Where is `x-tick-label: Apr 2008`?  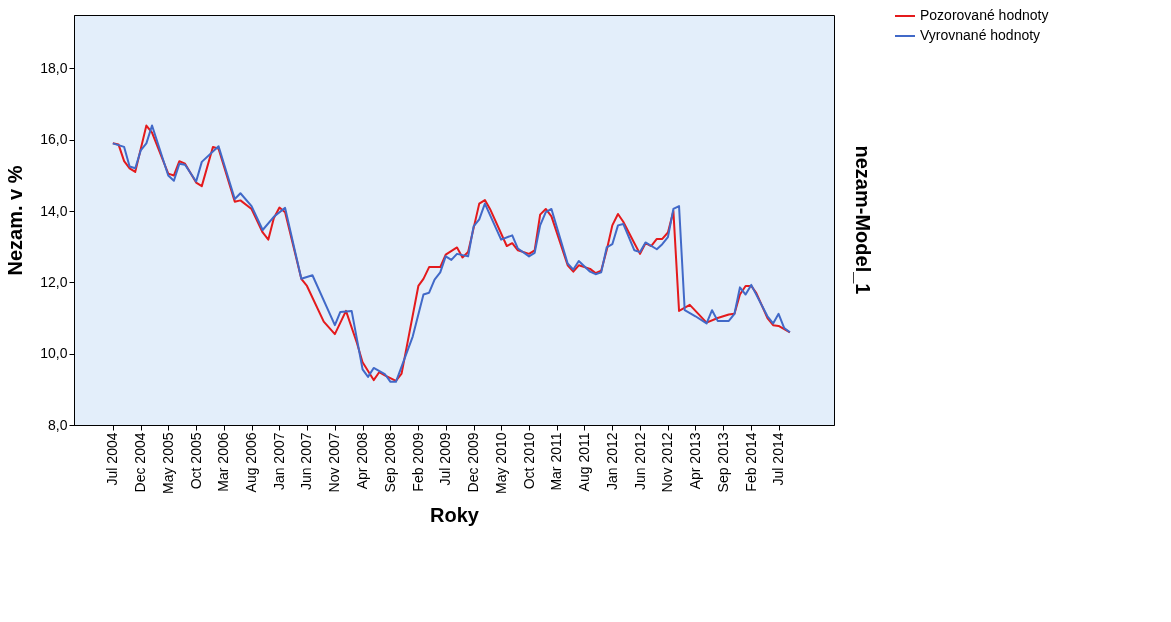 x-tick-label: Apr 2008 is located at coordinates (362, 461).